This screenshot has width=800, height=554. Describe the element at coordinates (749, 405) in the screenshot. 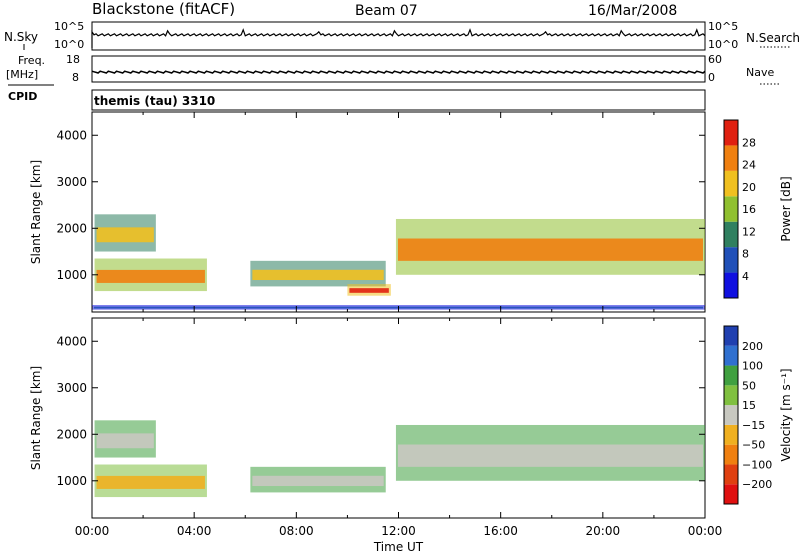

I see `velocity-cbar-label-3: 15` at that location.